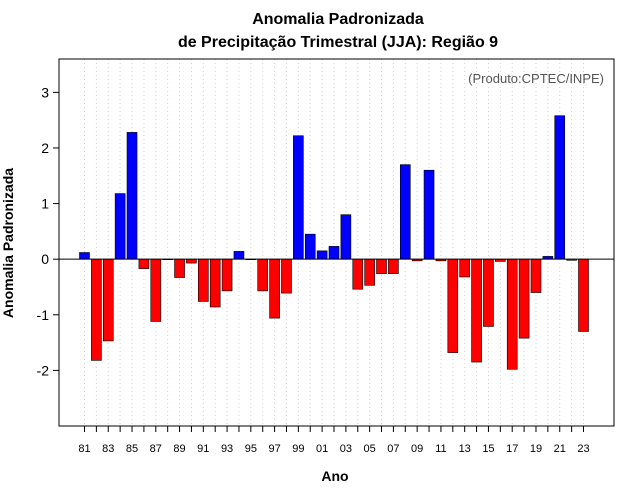  What do you see at coordinates (298, 197) in the screenshot?
I see `bar-1999` at bounding box center [298, 197].